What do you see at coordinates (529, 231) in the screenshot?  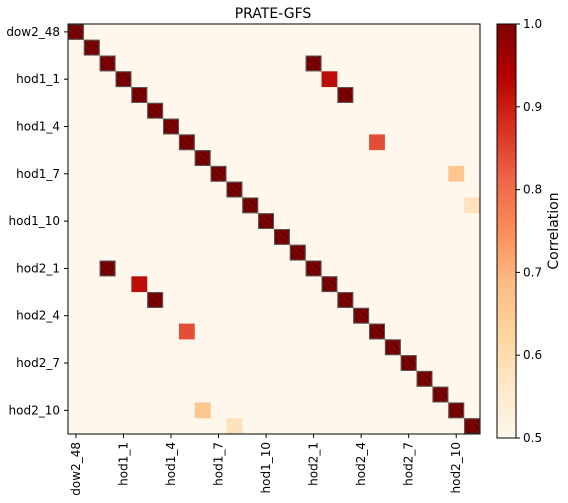 I see `colorbar: 0.5 0.6 0.7 0.8 0.9 1.0 Correlation` at bounding box center [529, 231].